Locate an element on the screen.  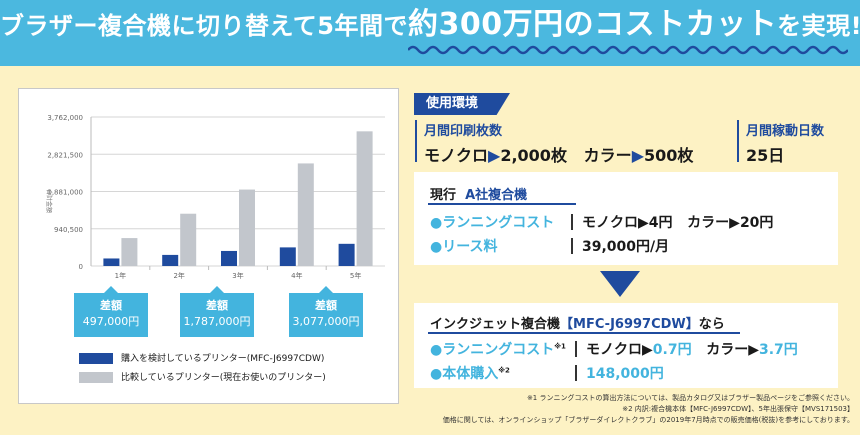
monthly-days-value: 25日 is located at coordinates (765, 155).